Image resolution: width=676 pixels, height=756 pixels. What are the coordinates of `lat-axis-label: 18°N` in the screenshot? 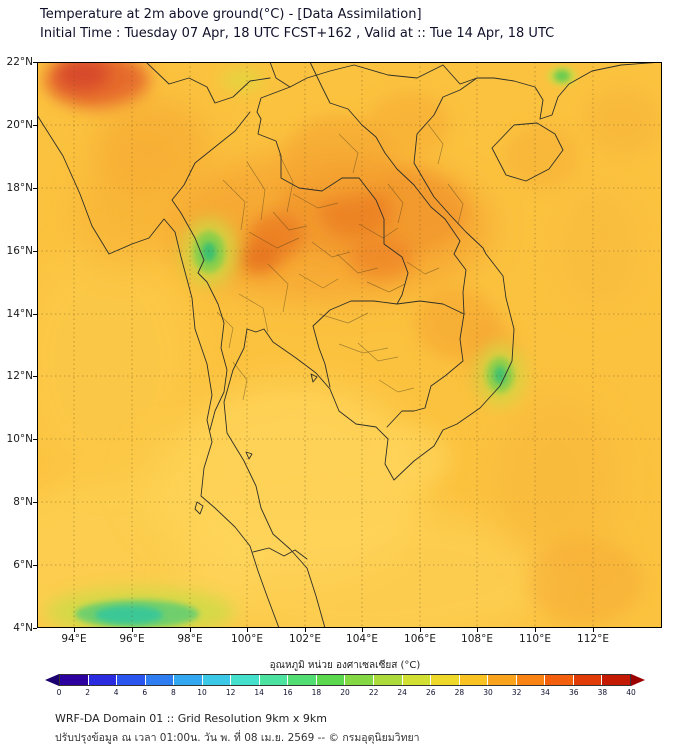 It's located at (19, 187).